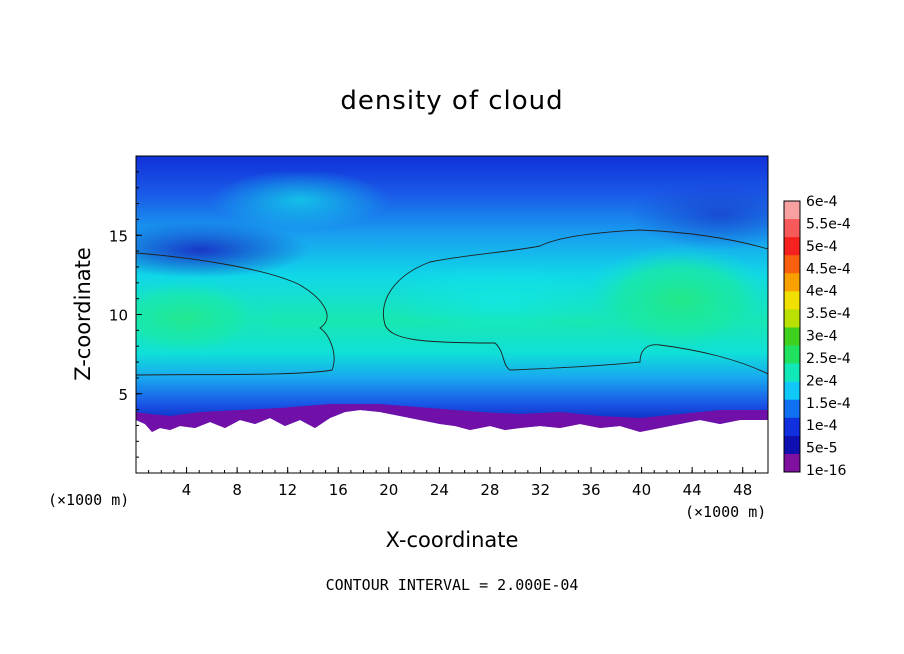 This screenshot has width=904, height=654. Describe the element at coordinates (822, 292) in the screenshot. I see `colorbar-label: 4e-4` at that location.